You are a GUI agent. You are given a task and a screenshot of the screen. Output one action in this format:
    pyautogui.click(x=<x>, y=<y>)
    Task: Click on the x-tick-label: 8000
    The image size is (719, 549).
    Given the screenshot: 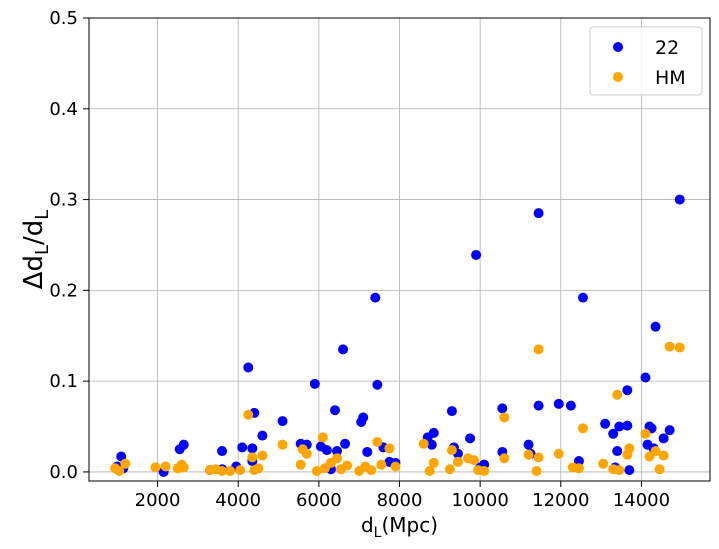 What is the action you would take?
    pyautogui.click(x=400, y=500)
    